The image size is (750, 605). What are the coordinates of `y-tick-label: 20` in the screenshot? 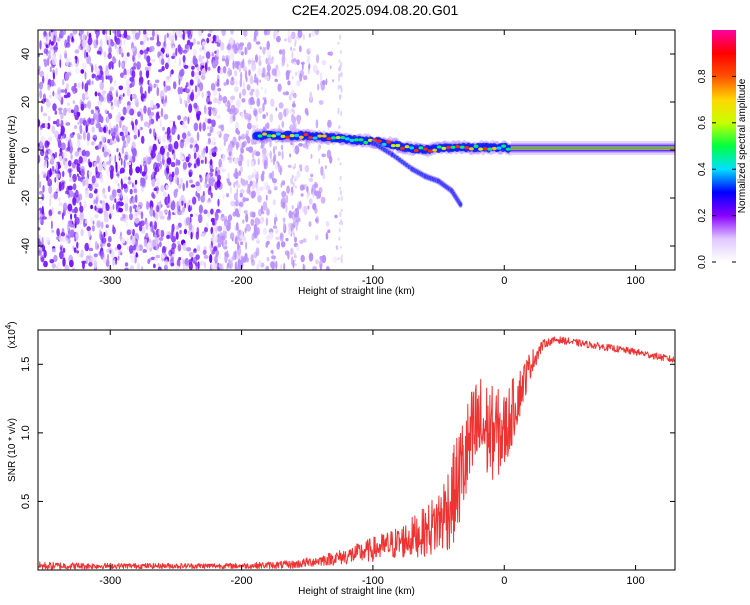 It's located at (26, 102).